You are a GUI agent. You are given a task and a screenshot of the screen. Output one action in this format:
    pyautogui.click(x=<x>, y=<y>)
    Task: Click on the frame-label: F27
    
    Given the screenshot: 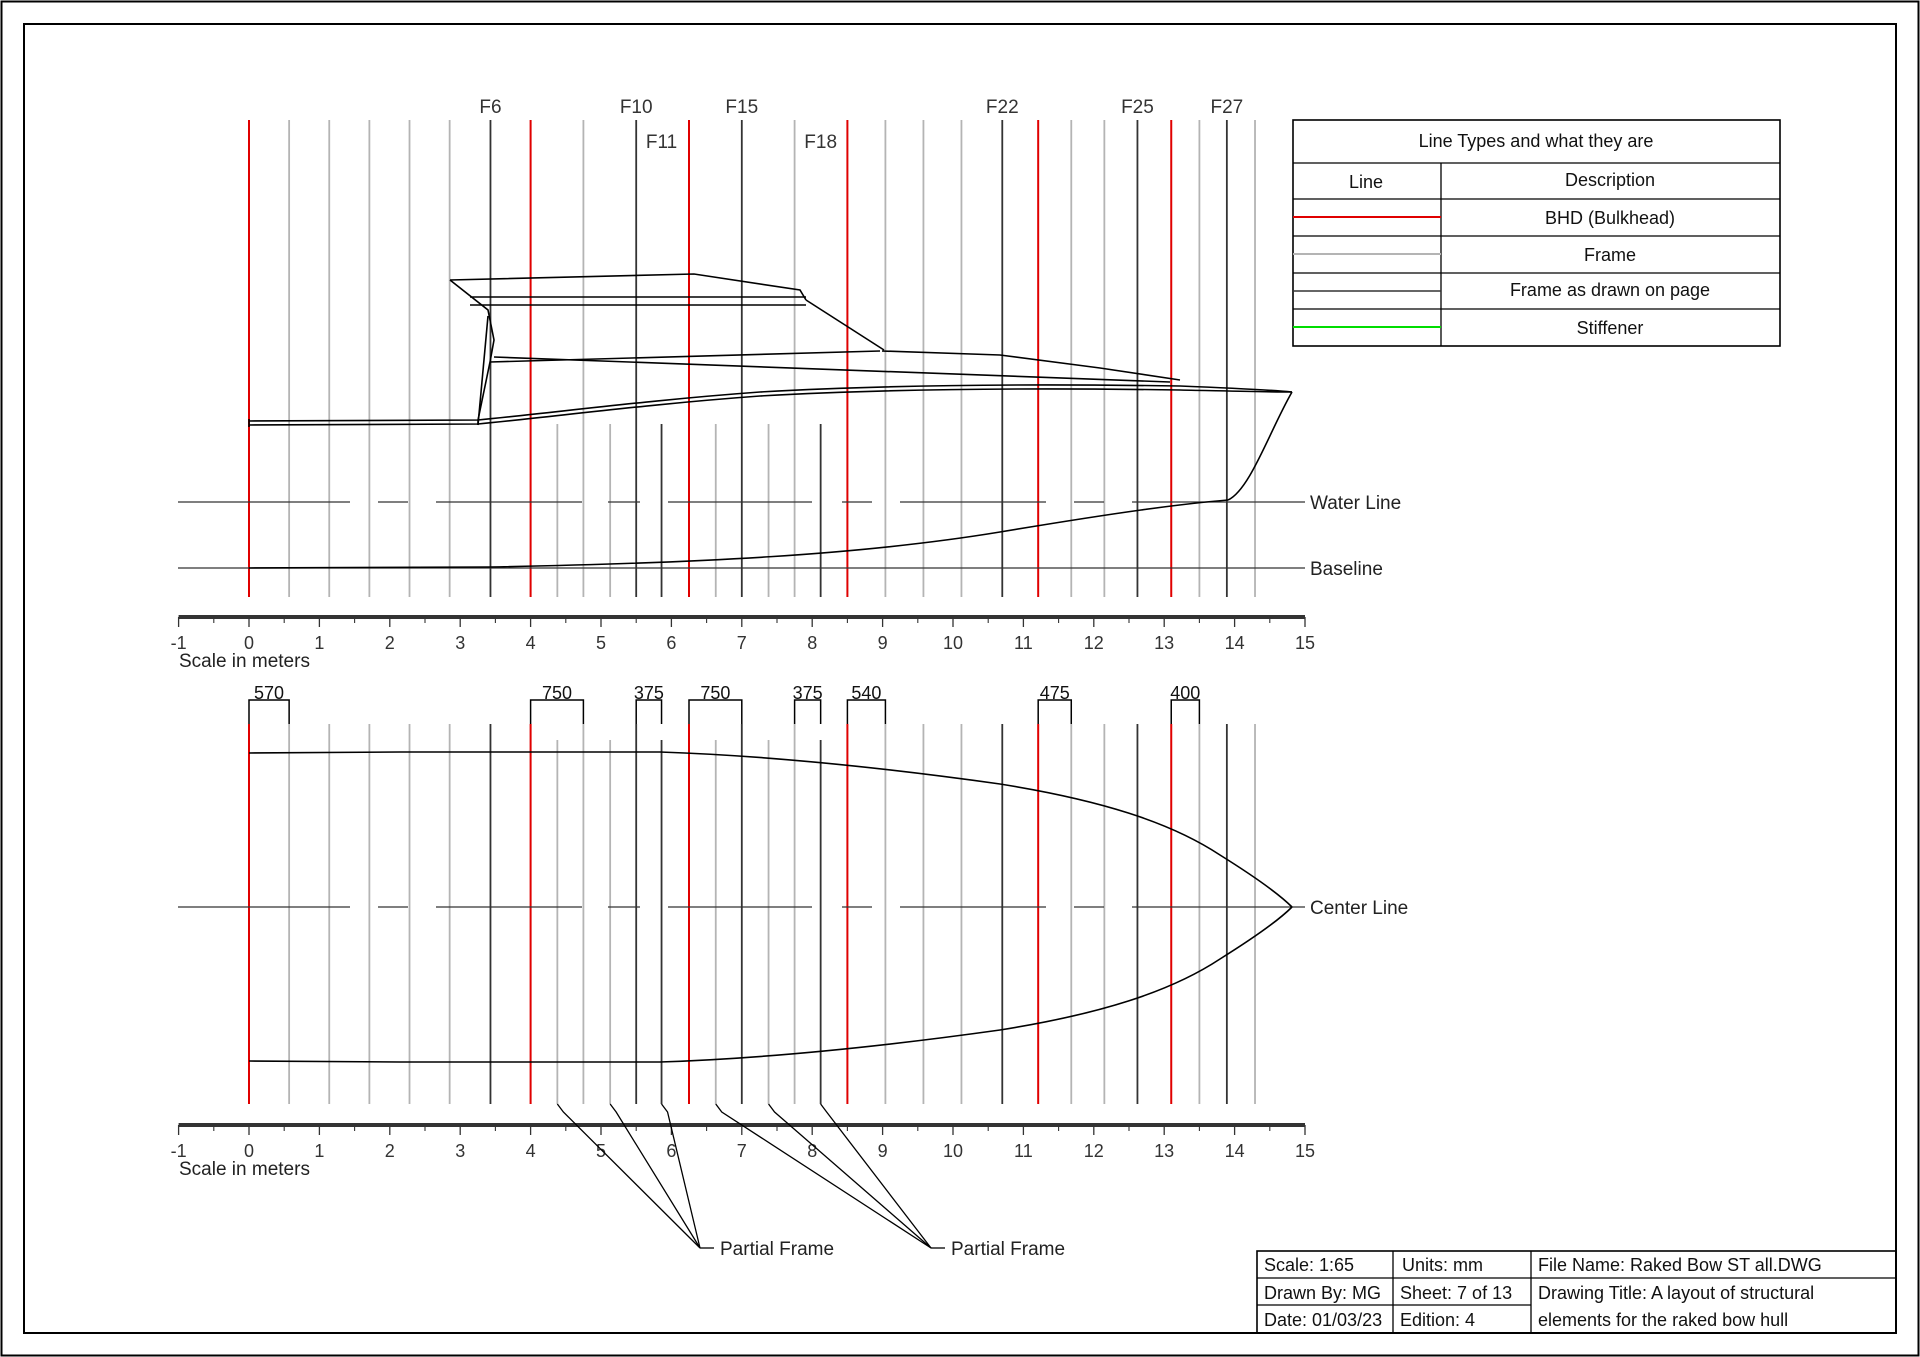 What is the action you would take?
    pyautogui.click(x=1226, y=107)
    